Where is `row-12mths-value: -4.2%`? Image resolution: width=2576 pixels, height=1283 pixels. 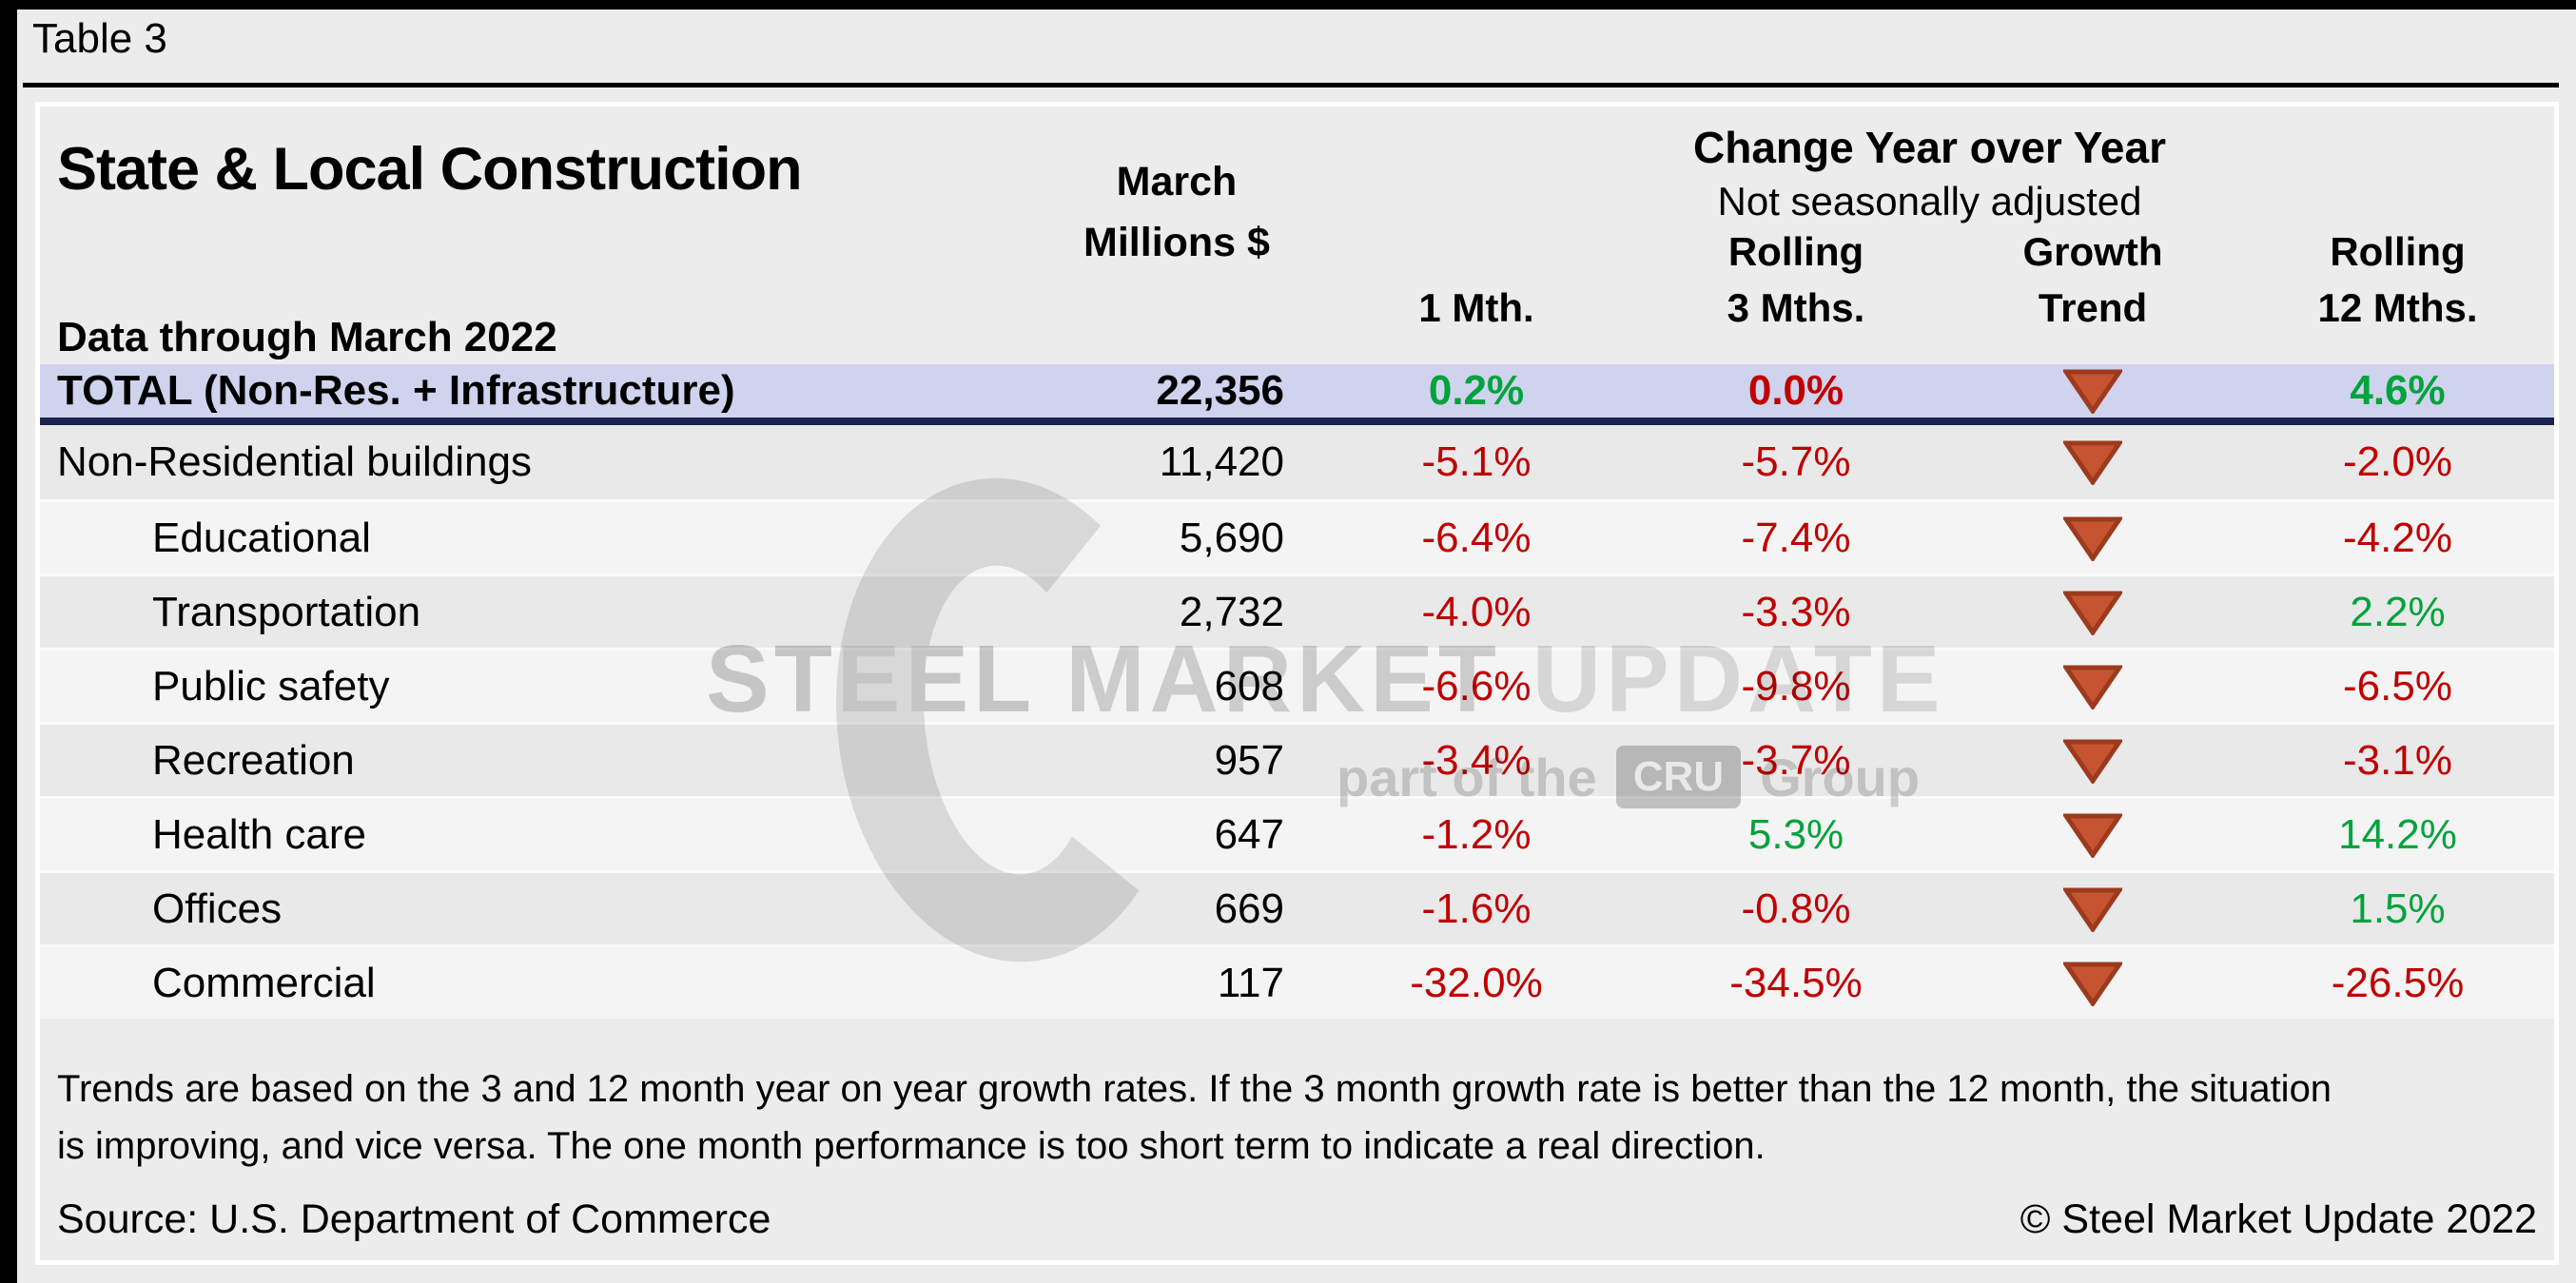 row-12mths-value: -4.2% is located at coordinates (2398, 538).